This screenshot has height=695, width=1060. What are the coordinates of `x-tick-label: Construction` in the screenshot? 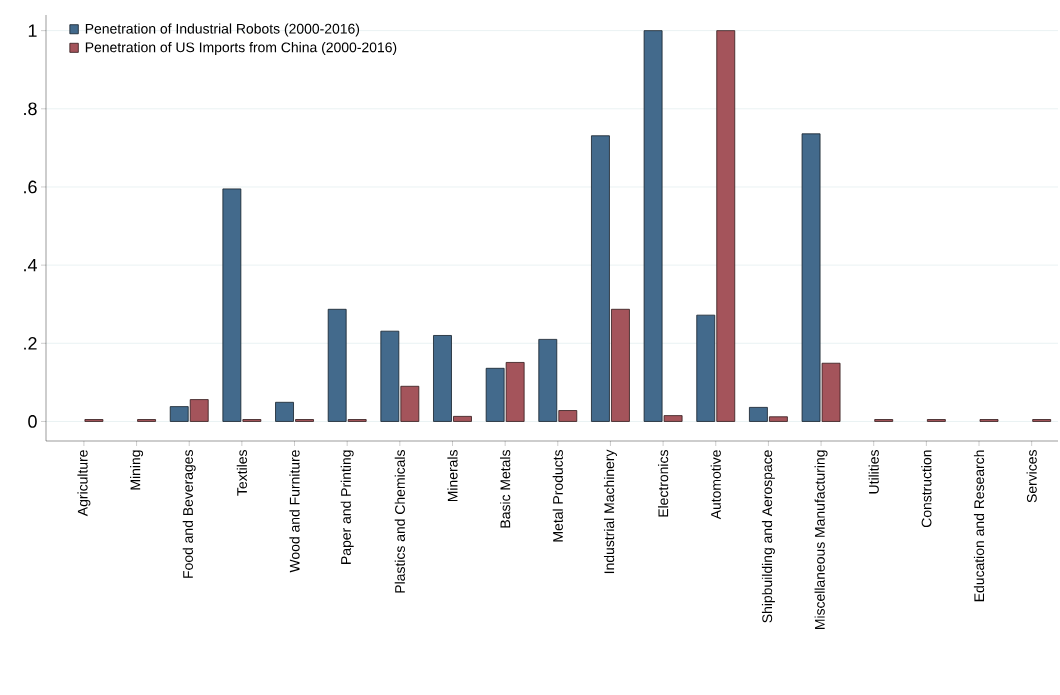 It's located at (926, 489).